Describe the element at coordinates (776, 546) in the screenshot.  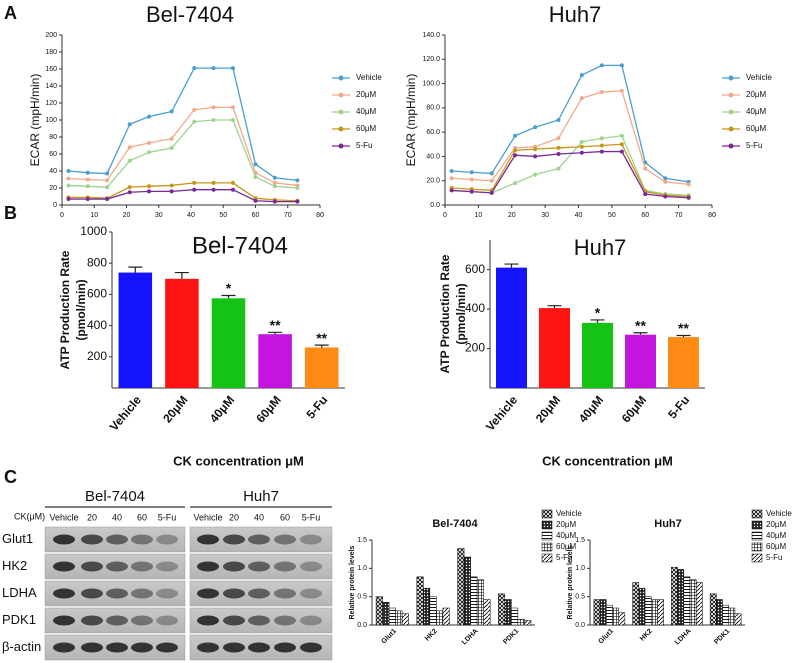
I see `legend-label: 60μM` at that location.